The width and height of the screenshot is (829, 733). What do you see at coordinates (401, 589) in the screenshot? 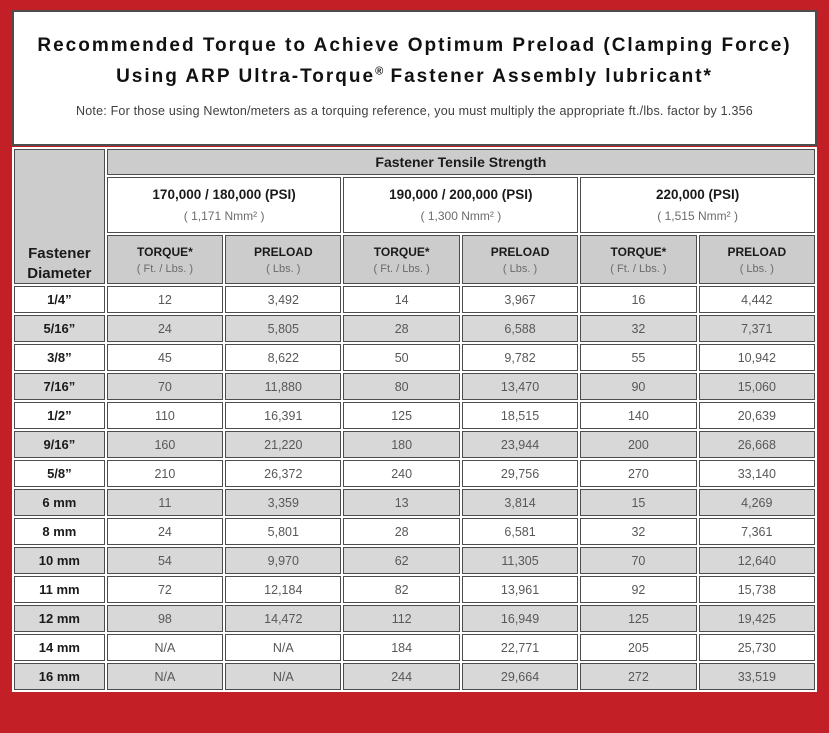
I see `value-cell: 82` at bounding box center [401, 589].